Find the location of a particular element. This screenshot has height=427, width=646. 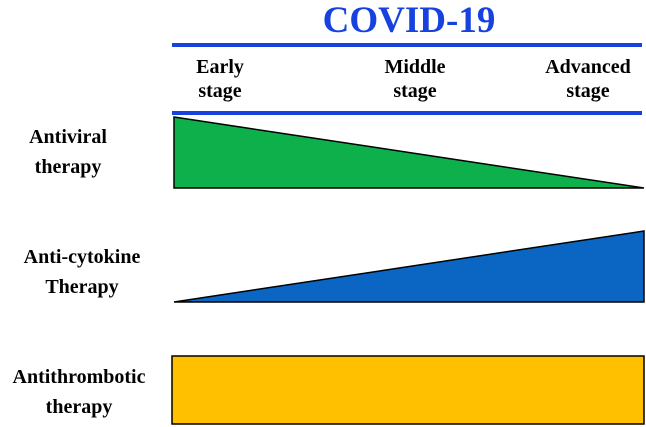

antiviral-wedge is located at coordinates (409, 152).